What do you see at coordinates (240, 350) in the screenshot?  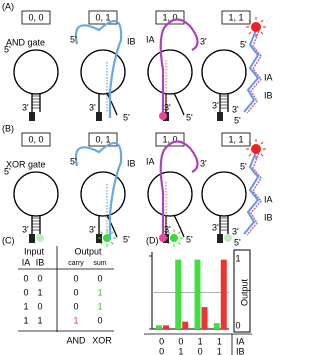 I see `row-label: IB` at bounding box center [240, 350].